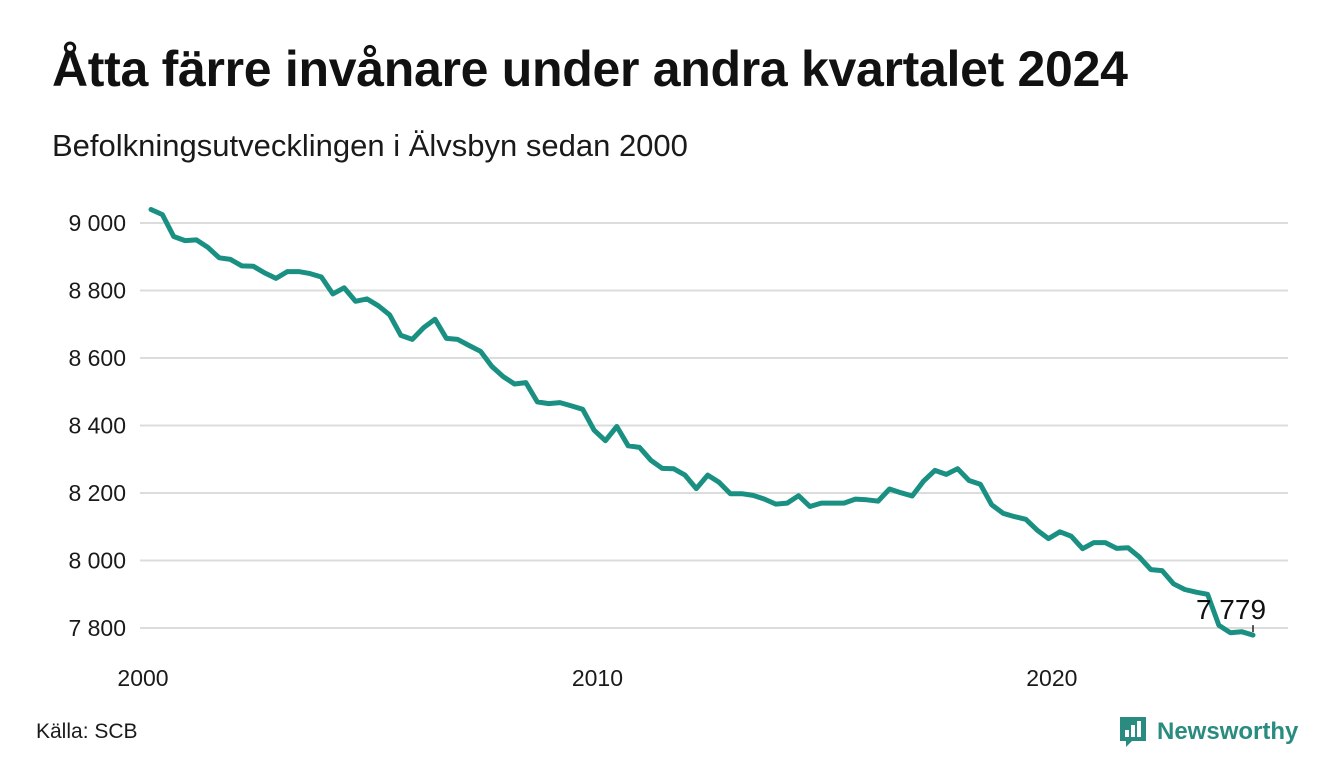 Image resolution: width=1340 pixels, height=780 pixels. I want to click on x-tick-label: 2000, so click(142, 678).